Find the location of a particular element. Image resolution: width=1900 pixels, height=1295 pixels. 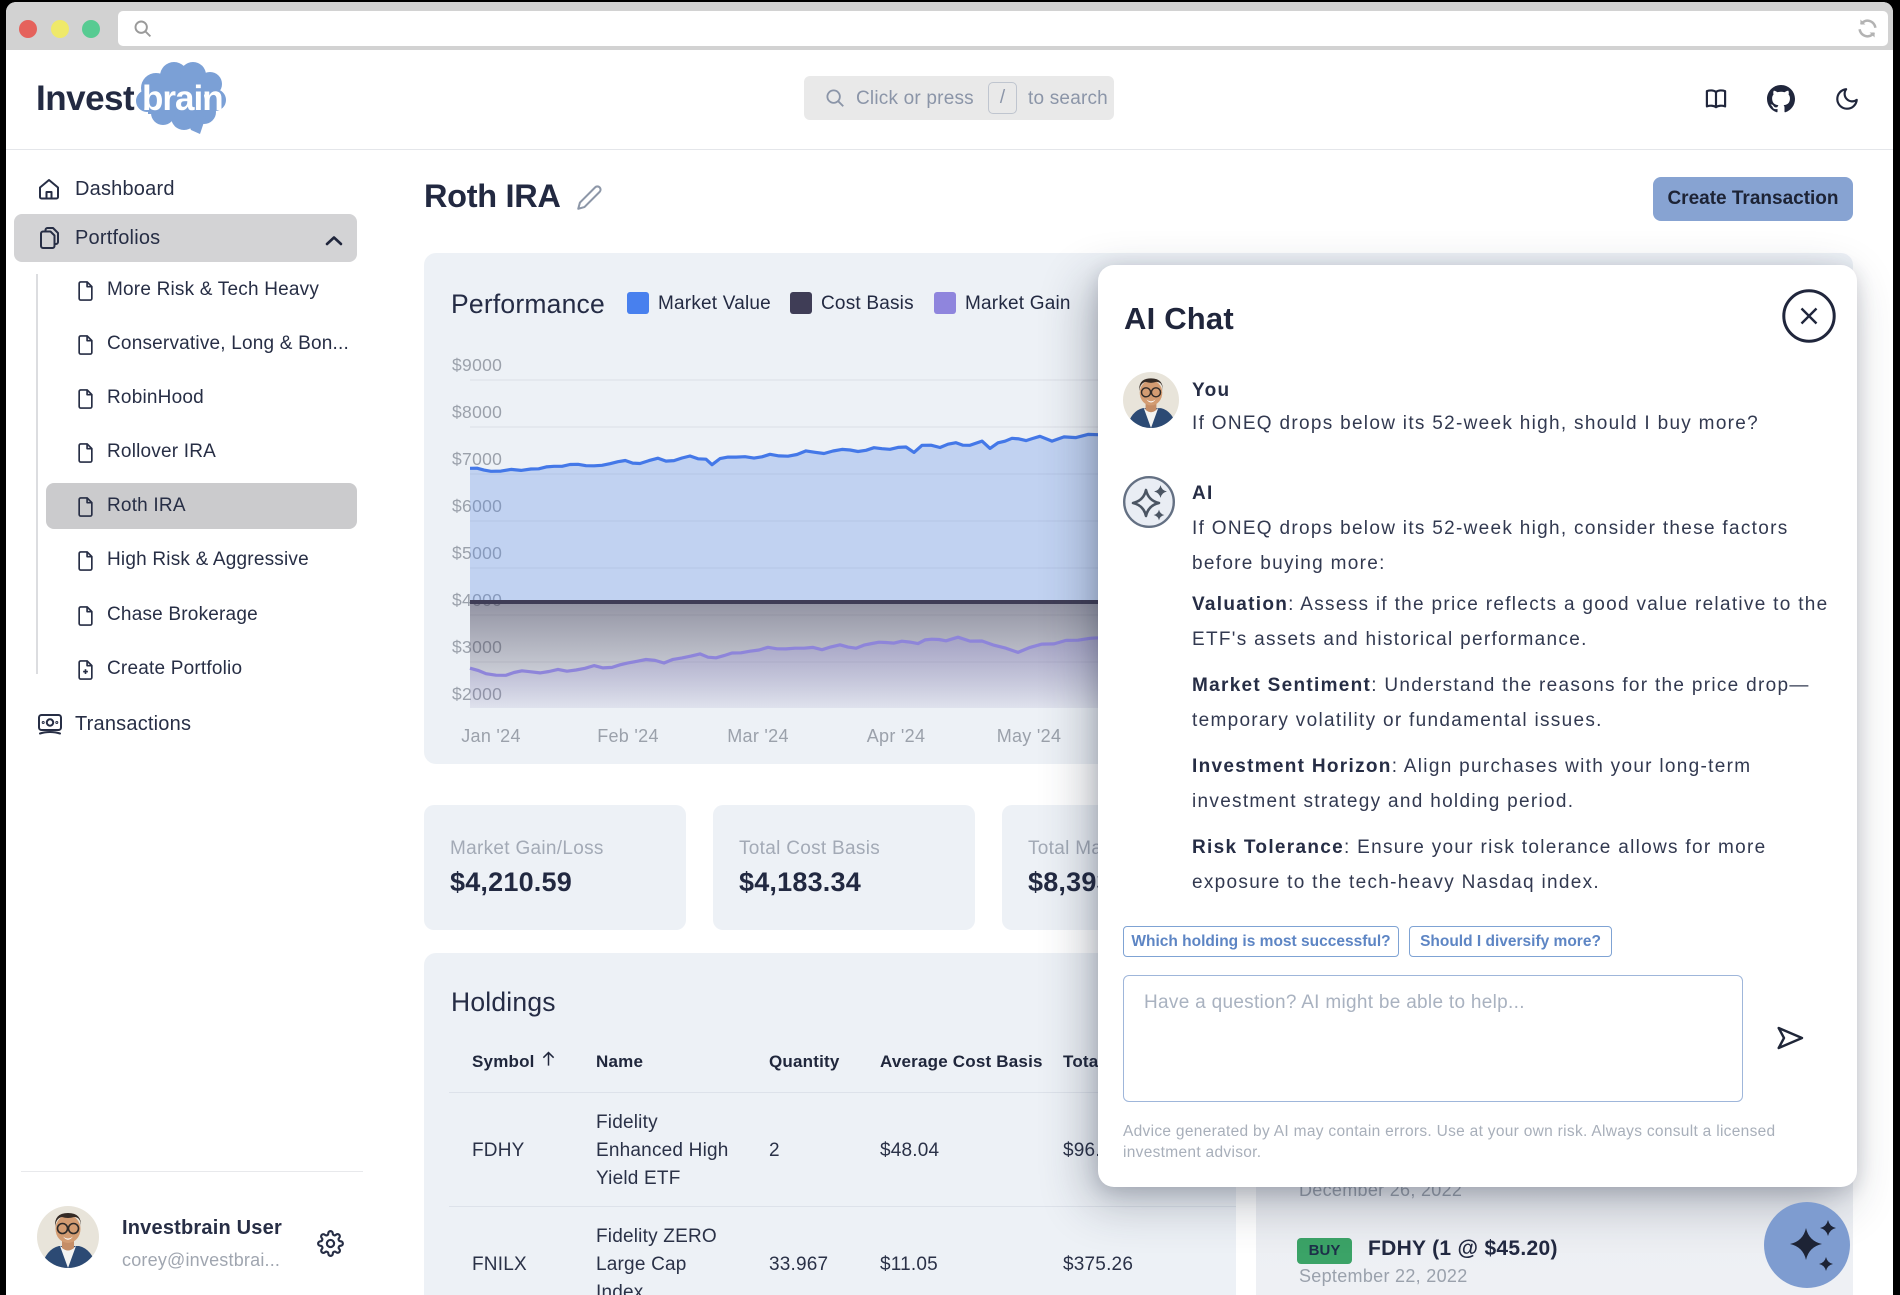

svg-text: $9000 is located at coordinates (477, 365).